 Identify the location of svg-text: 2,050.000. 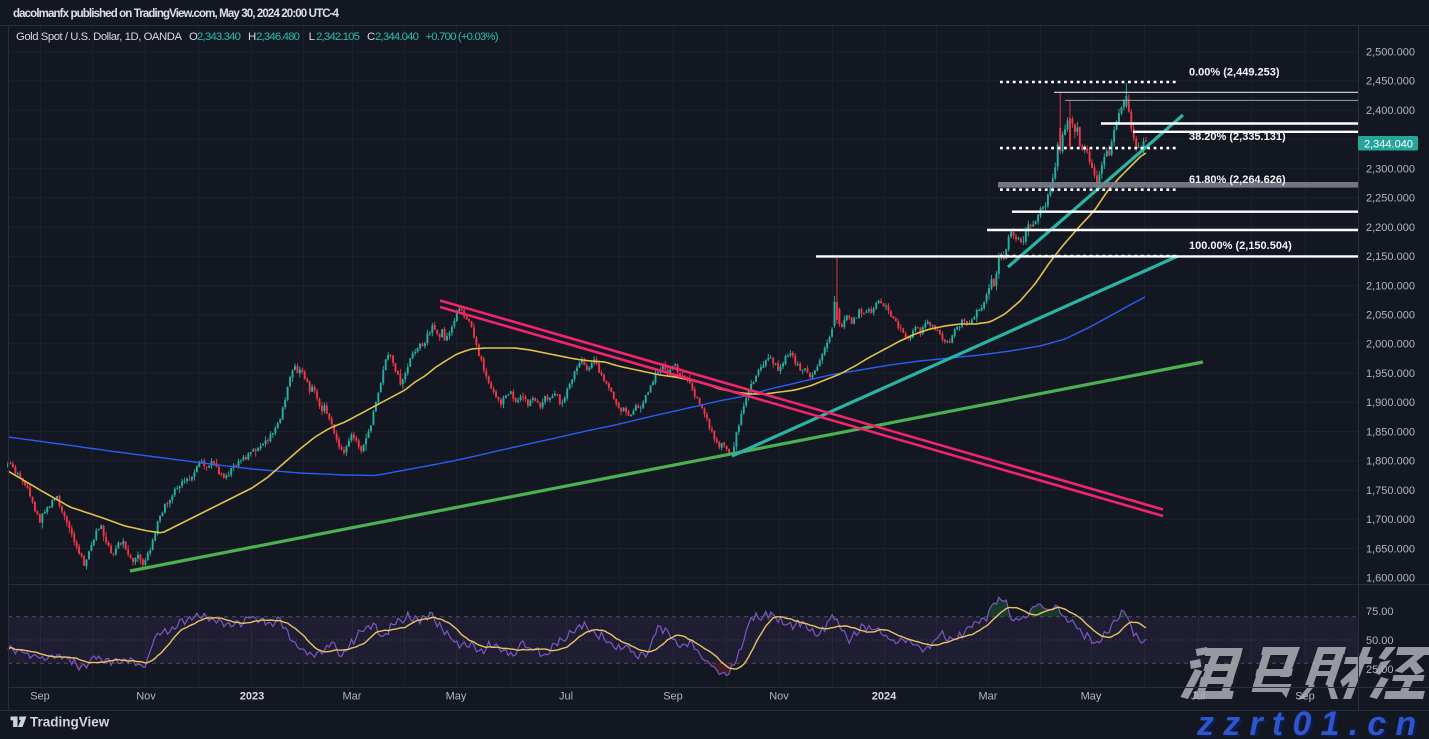
(1390, 316).